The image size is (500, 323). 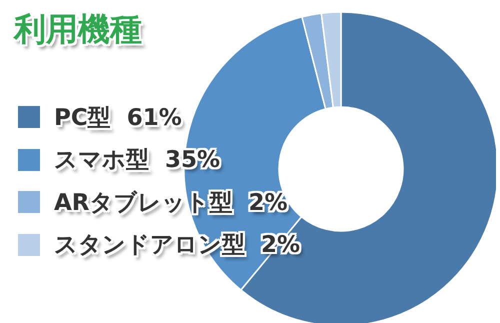 I want to click on data-label: 2%, so click(x=268, y=203).